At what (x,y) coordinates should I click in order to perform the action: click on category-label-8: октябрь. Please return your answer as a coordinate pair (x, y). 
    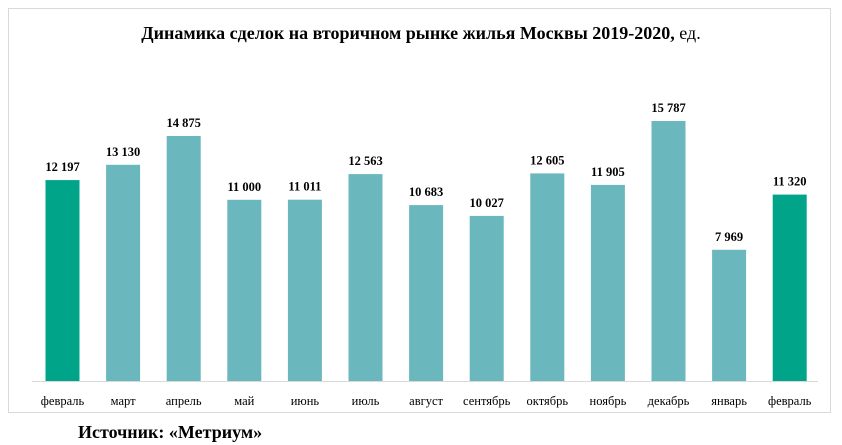
    Looking at the image, I should click on (548, 401).